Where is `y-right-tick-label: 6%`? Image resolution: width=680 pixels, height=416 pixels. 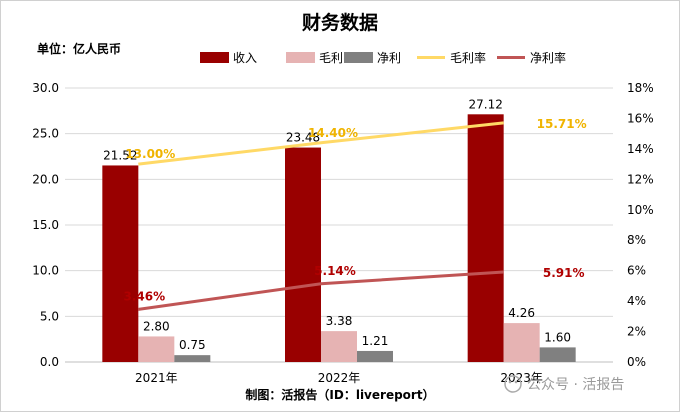 y-right-tick-label: 6% is located at coordinates (636, 271).